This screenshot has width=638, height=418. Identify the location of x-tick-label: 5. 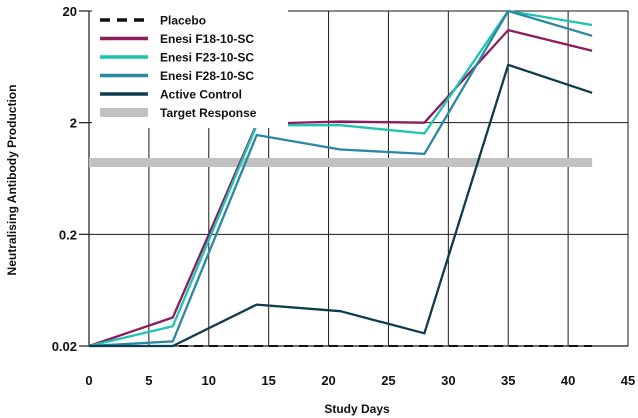
(148, 380).